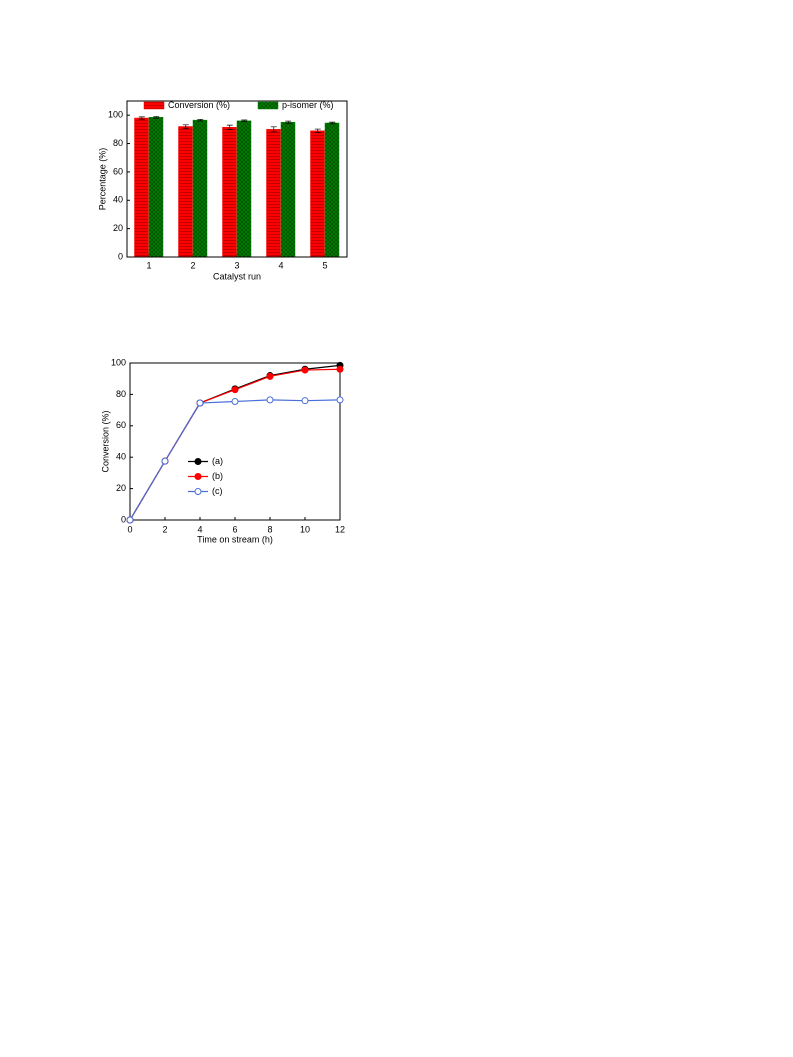 The width and height of the screenshot is (793, 1057). I want to click on x-tick-label: 1, so click(148, 265).